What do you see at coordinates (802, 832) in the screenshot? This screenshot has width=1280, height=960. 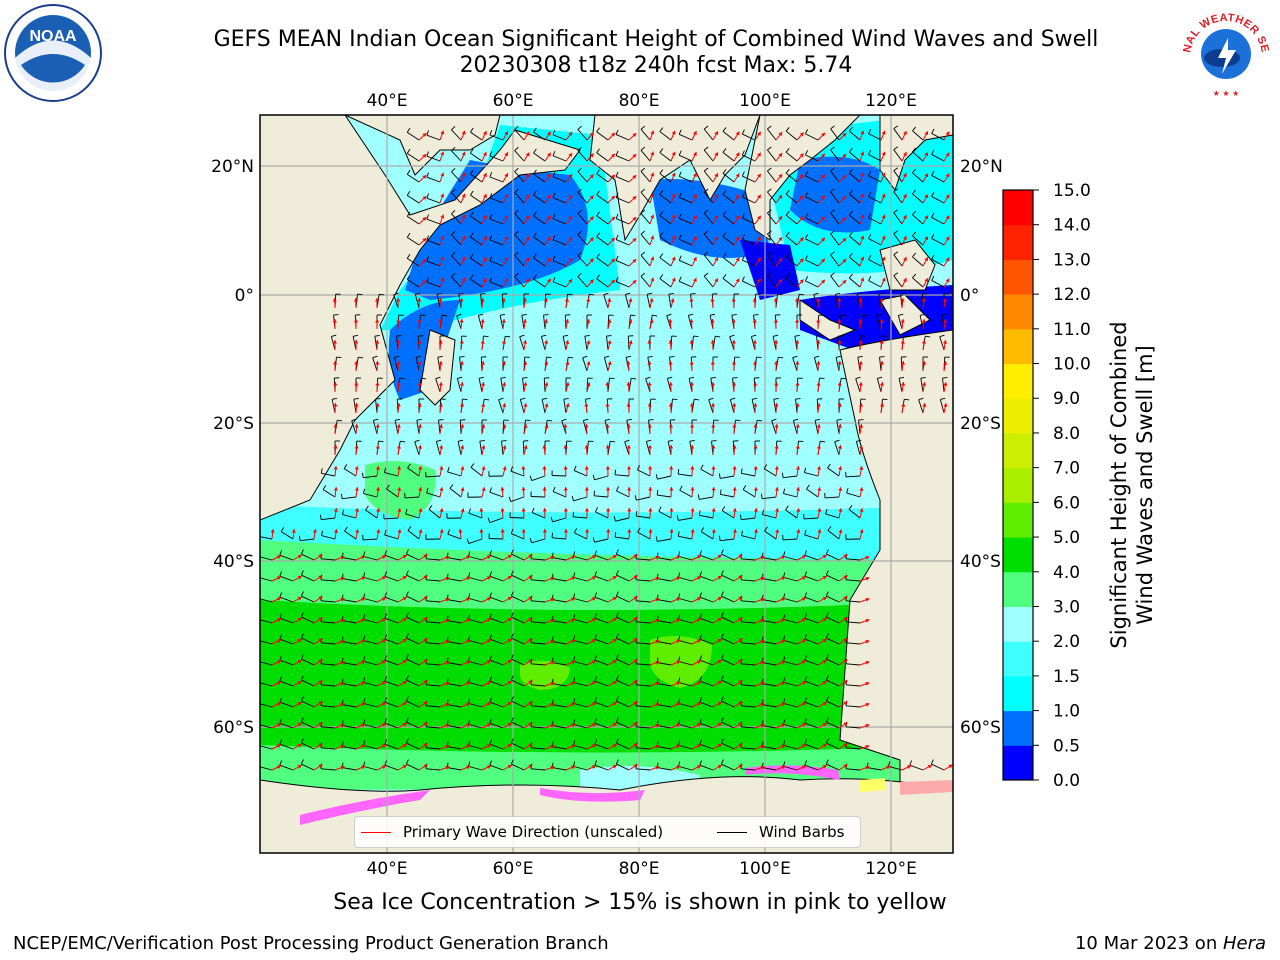 I see `legend-wind-label: Wind Barbs` at bounding box center [802, 832].